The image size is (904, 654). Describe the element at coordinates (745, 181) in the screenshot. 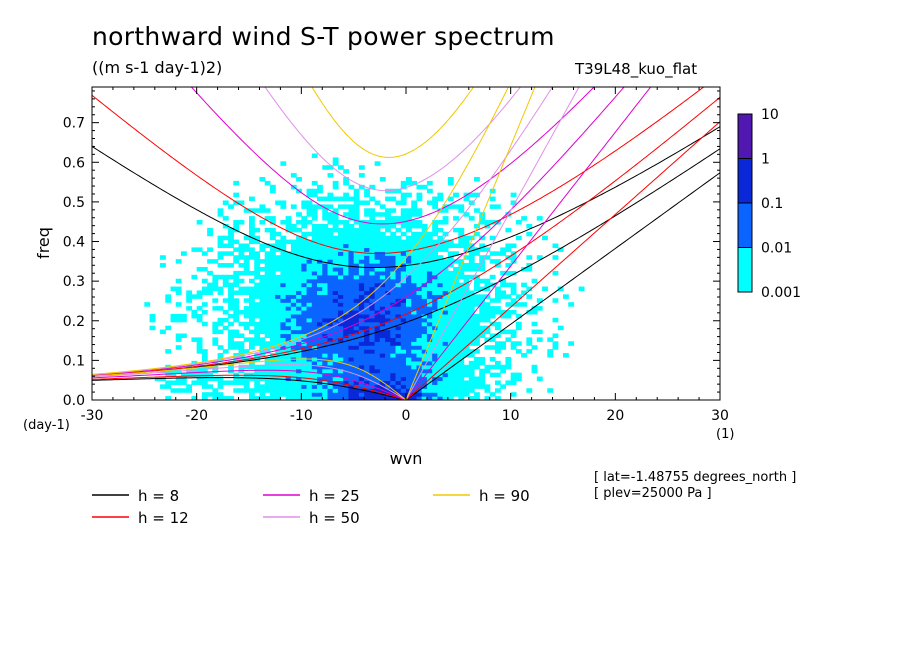

I see `colorbar-segment` at that location.